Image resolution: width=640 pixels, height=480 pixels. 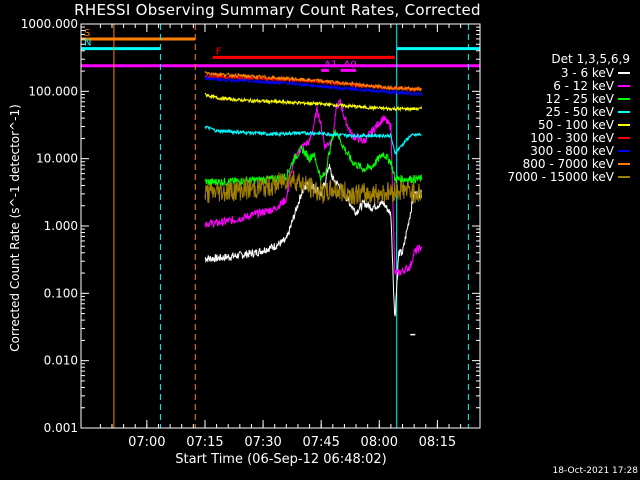 I want to click on flag-bar-label: S, so click(x=87, y=33).